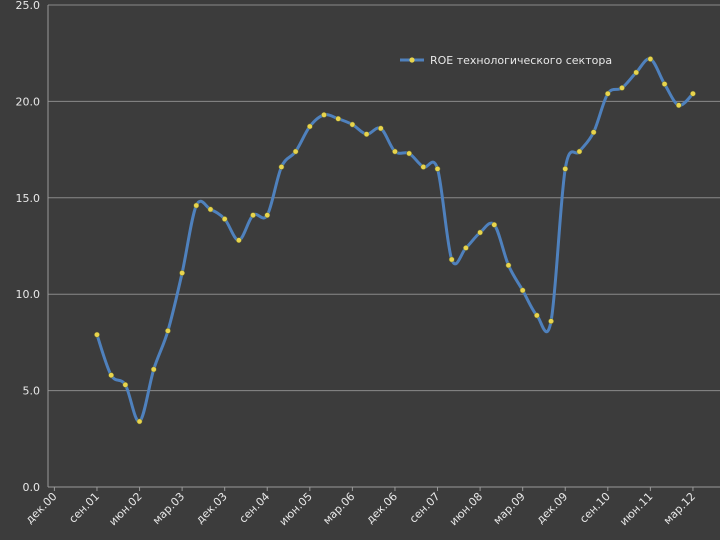 This screenshot has height=540, width=720. What do you see at coordinates (425, 508) in the screenshot?
I see `x-tick-label: сен.07` at bounding box center [425, 508].